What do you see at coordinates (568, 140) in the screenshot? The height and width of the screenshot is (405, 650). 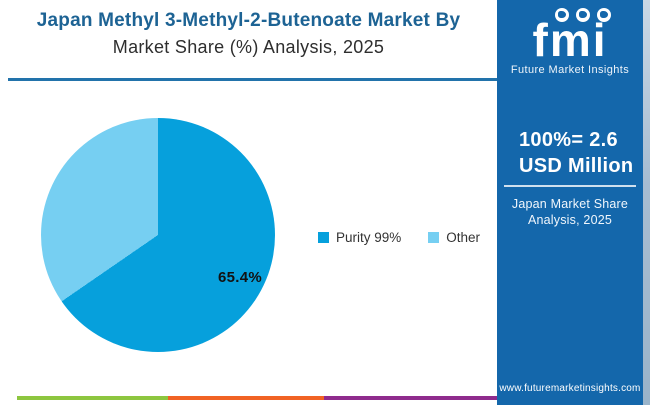 I see `stat-line-1: 100%= 2.6` at bounding box center [568, 140].